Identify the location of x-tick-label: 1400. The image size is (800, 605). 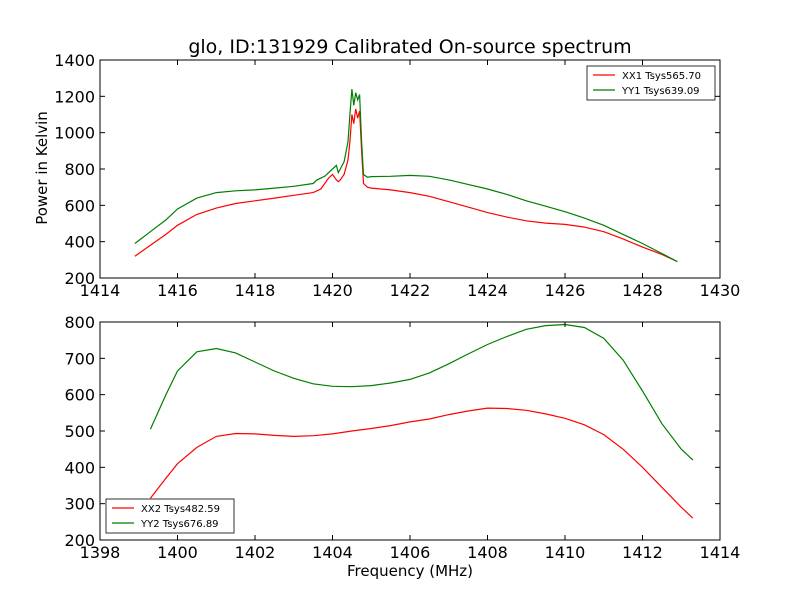
(177, 552).